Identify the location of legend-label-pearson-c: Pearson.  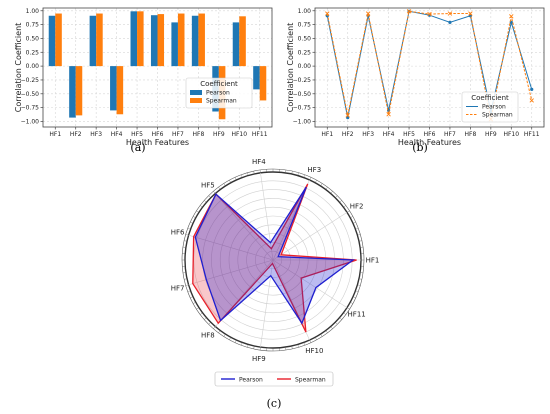
(251, 380).